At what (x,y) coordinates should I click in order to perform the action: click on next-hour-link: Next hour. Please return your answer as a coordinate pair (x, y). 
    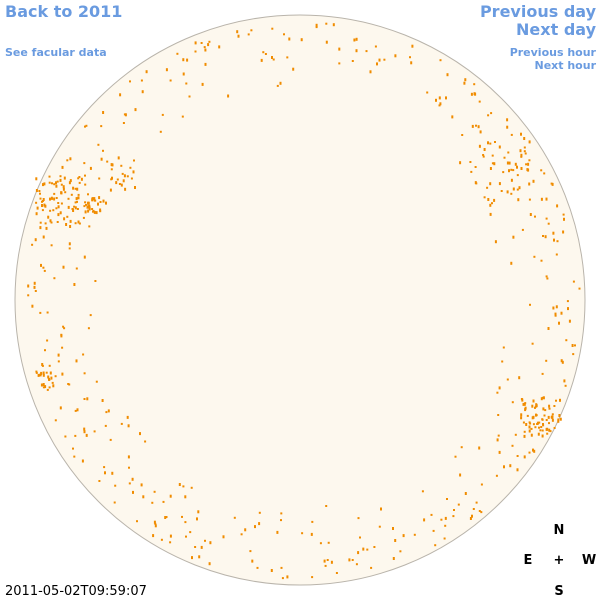
    Looking at the image, I should click on (566, 65).